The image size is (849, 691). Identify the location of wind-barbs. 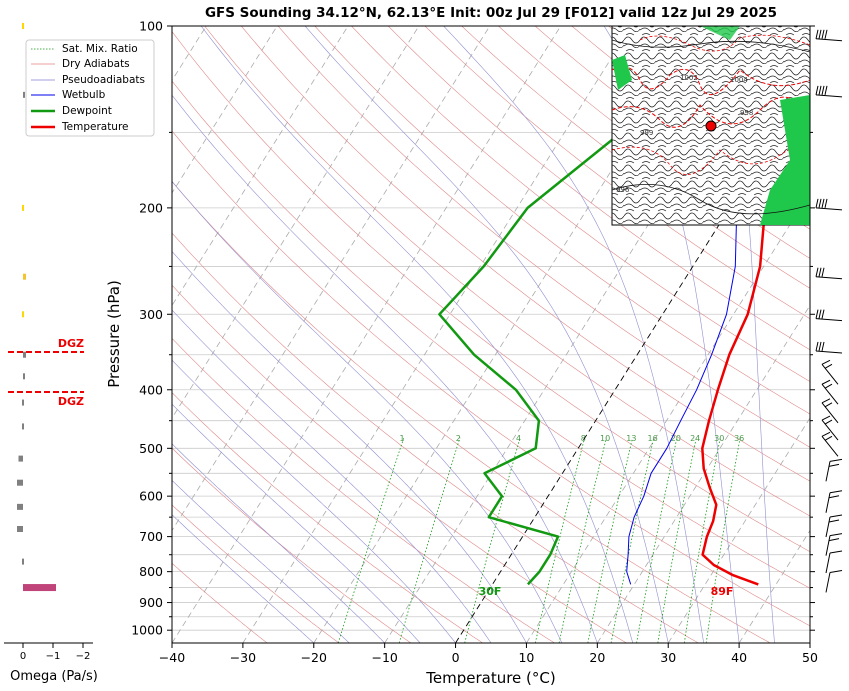
(829, 311).